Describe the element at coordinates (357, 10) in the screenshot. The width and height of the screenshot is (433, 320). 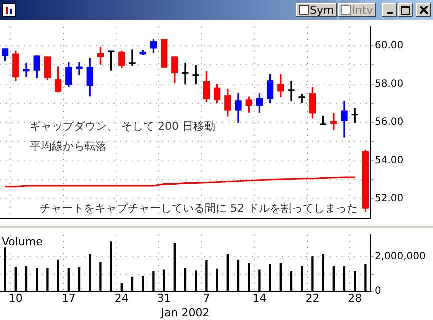
I see `text: Intv` at that location.